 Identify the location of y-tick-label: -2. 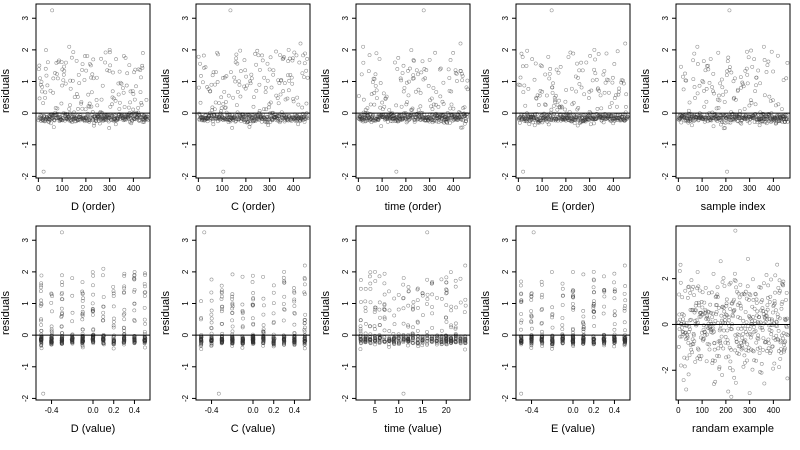
(505, 176).